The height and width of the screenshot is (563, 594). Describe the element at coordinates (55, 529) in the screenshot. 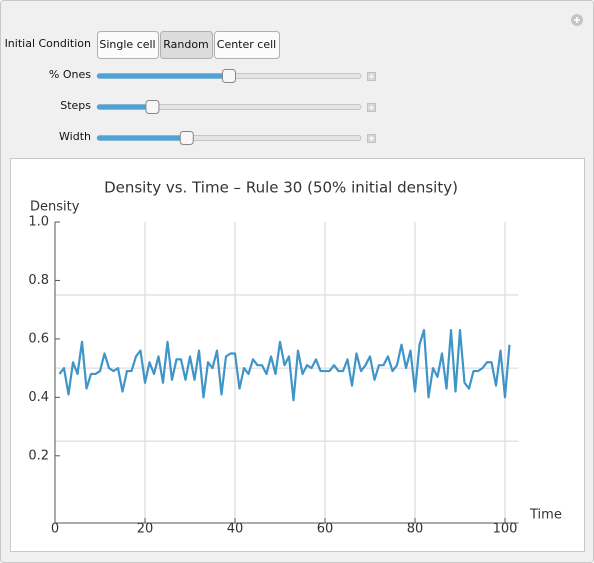

I see `x-tick-label: 0` at that location.